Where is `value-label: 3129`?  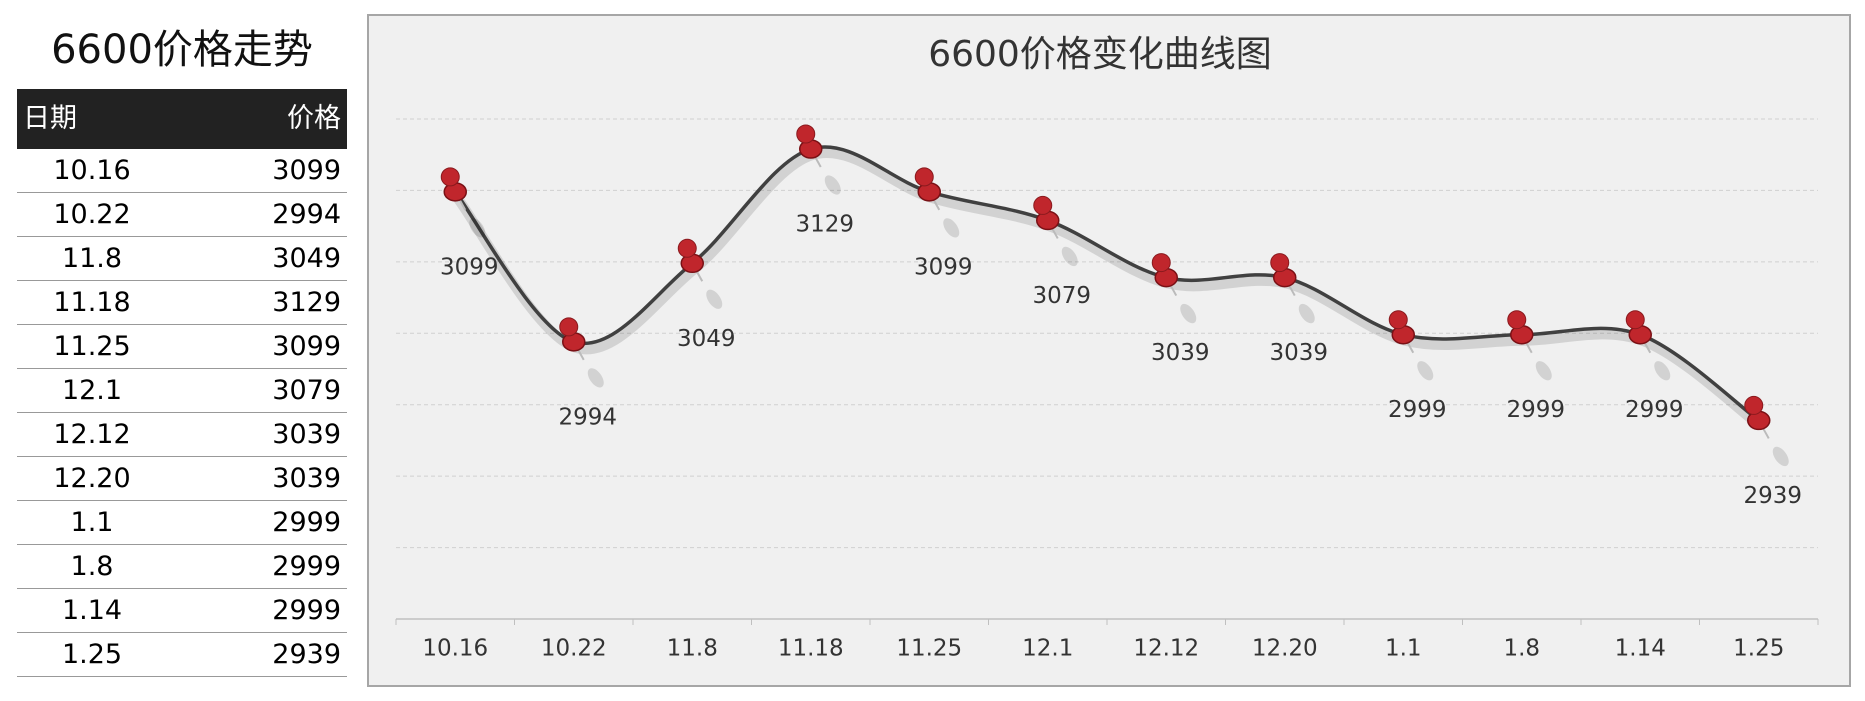 value-label: 3129 is located at coordinates (824, 225).